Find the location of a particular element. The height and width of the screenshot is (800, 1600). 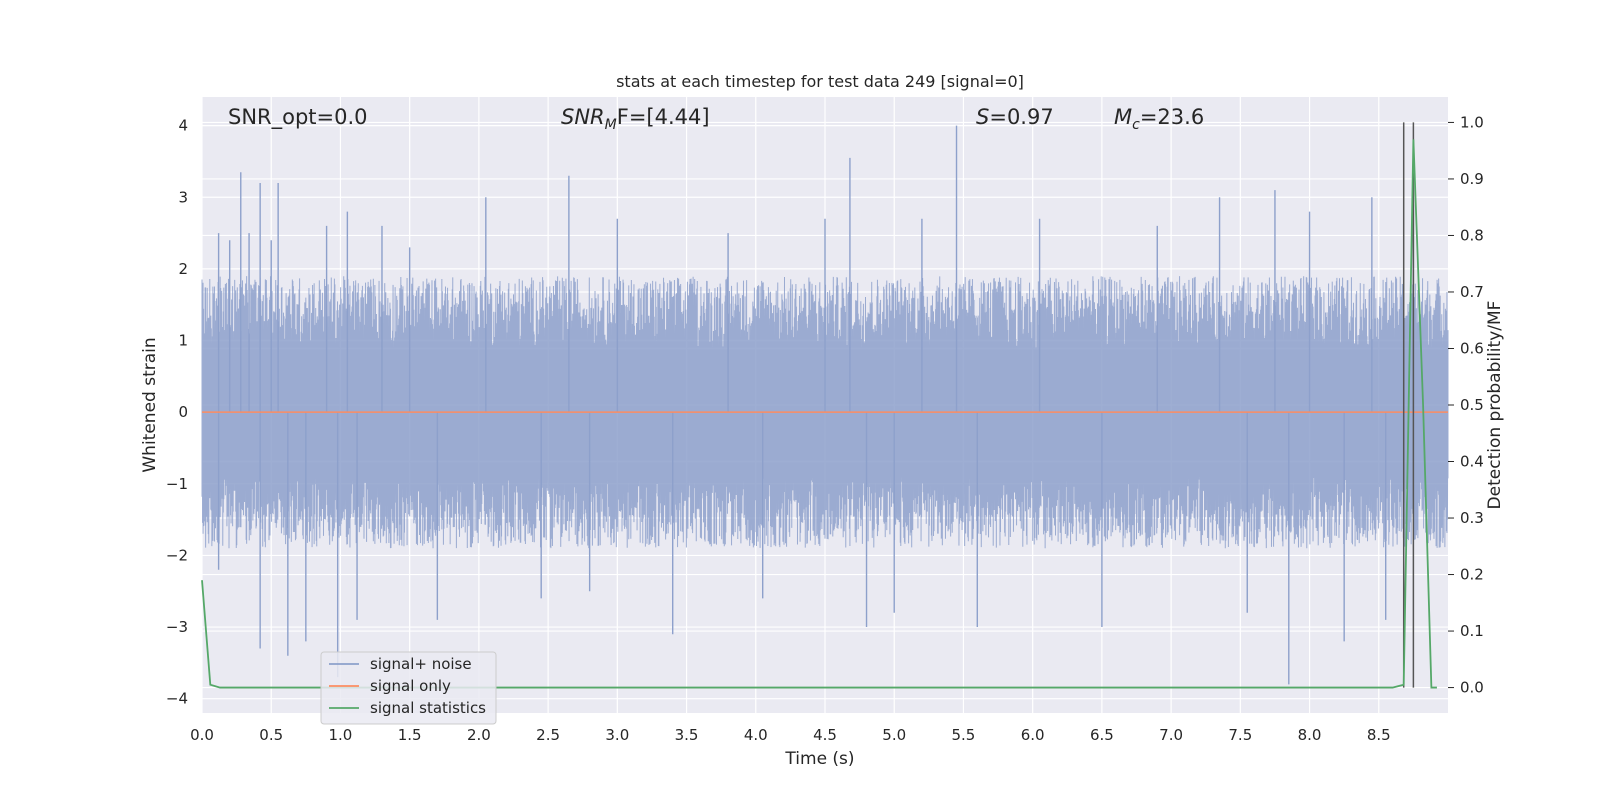

y-tick-label: 2 is located at coordinates (183, 269).